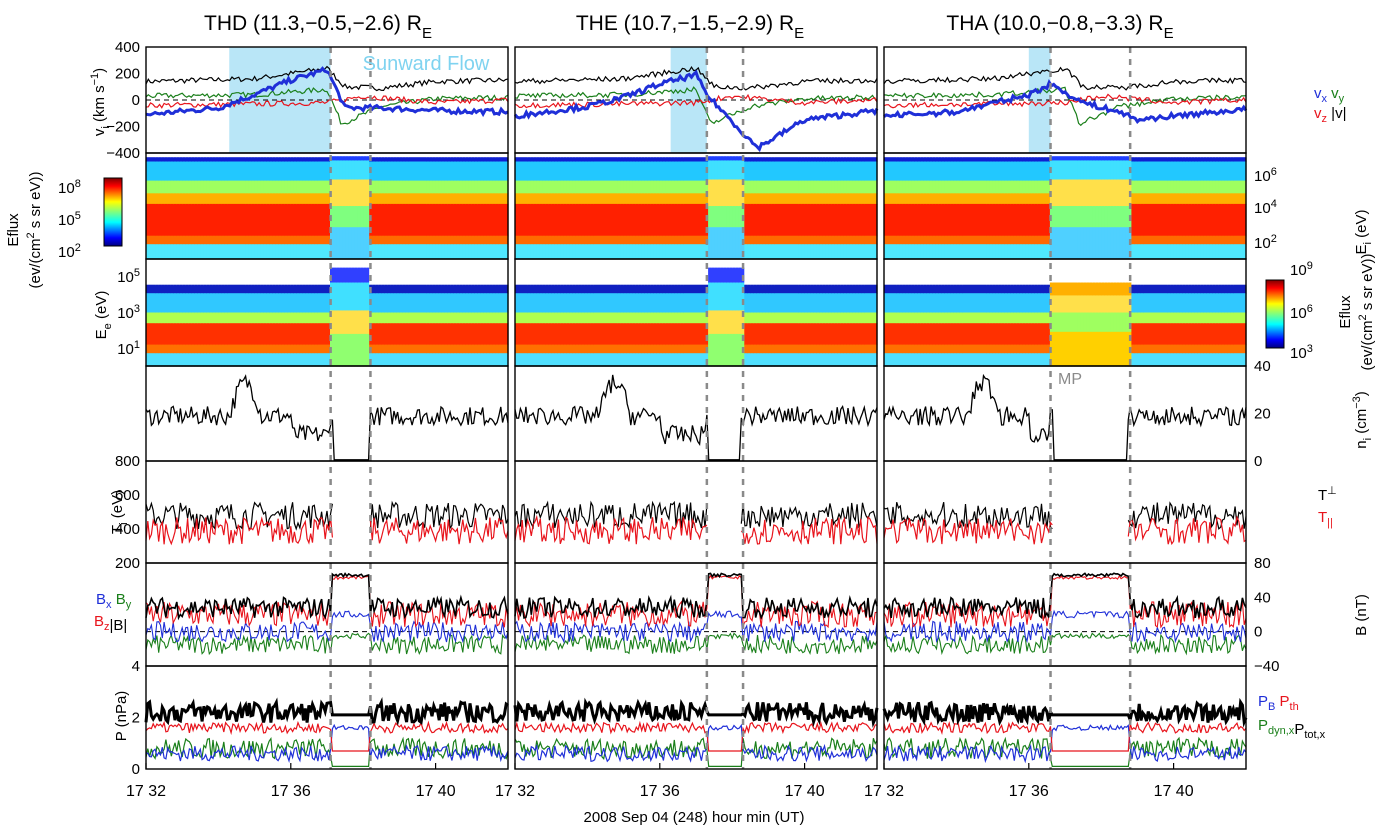  Describe the element at coordinates (136, 666) in the screenshot. I see `left-tick-label: 4` at that location.